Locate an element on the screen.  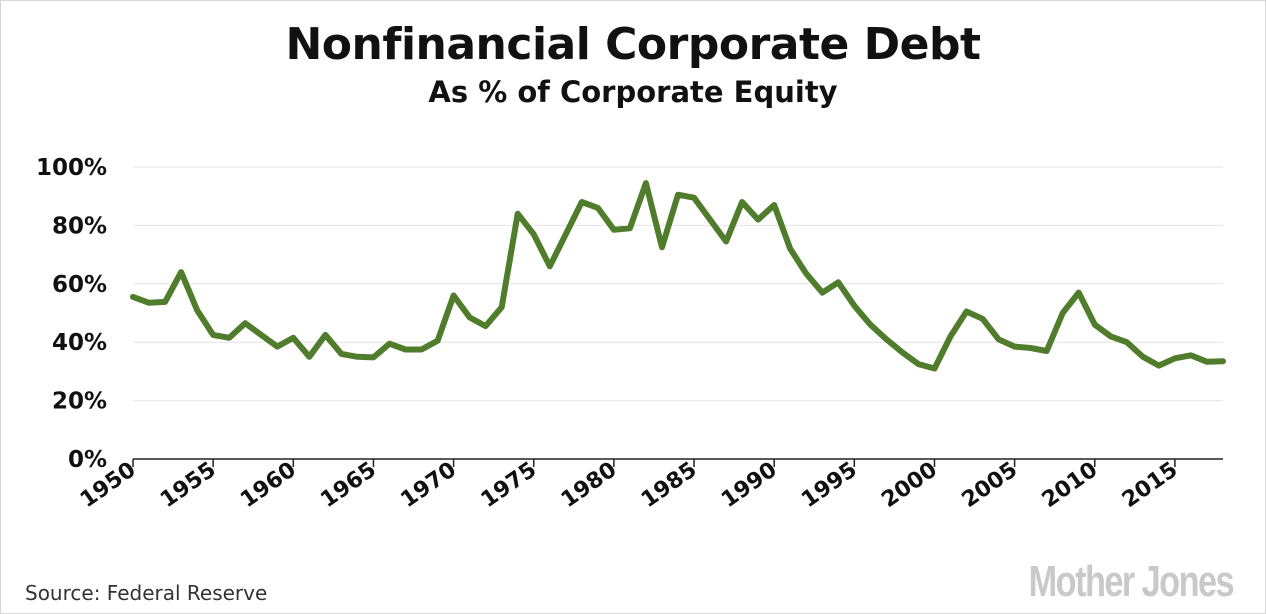
x-tick-label-1955: 1955 is located at coordinates (188, 485).